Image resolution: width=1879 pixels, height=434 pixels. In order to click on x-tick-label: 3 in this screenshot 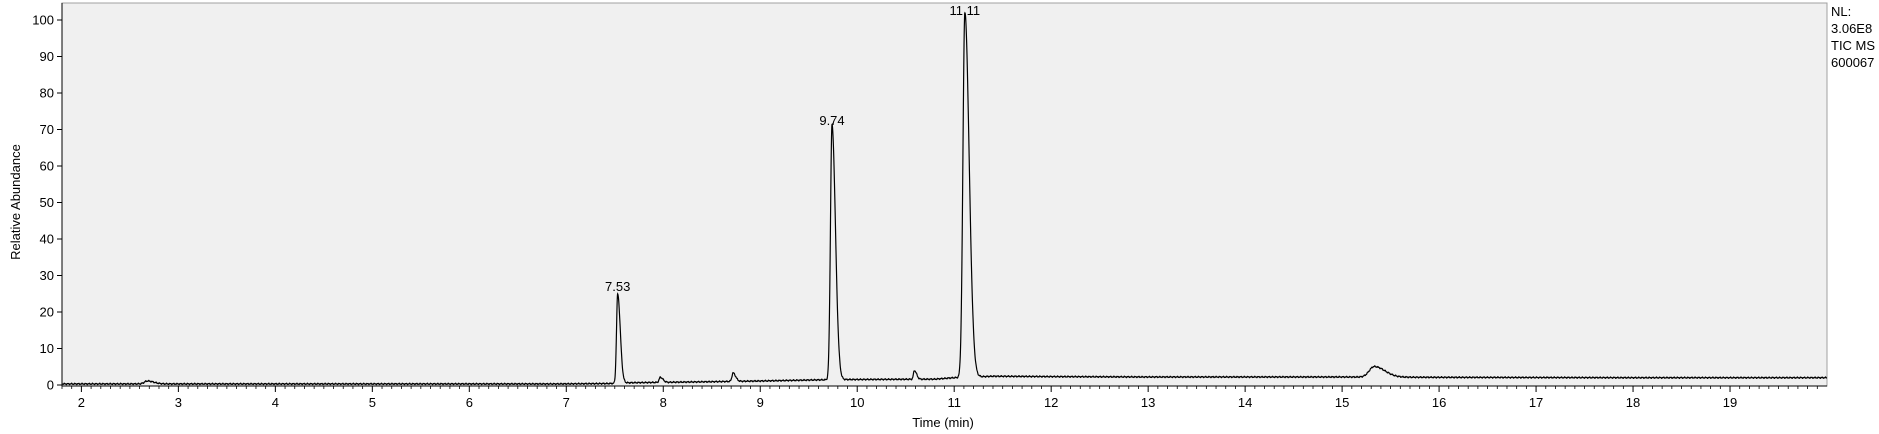, I will do `click(178, 402)`.